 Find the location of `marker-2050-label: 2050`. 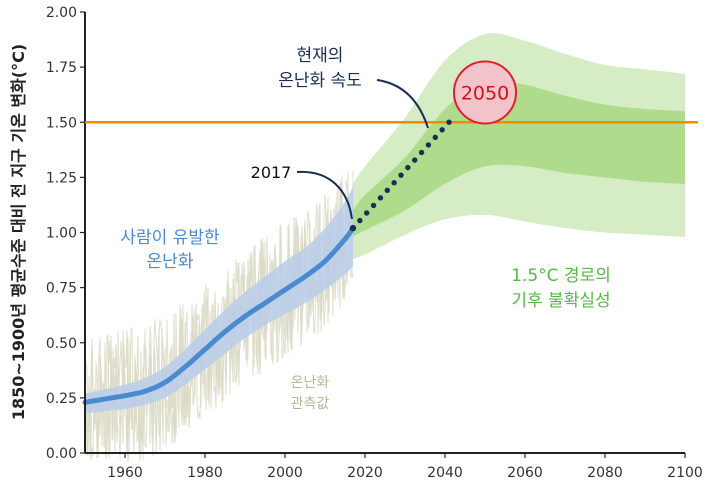

marker-2050-label: 2050 is located at coordinates (485, 93).